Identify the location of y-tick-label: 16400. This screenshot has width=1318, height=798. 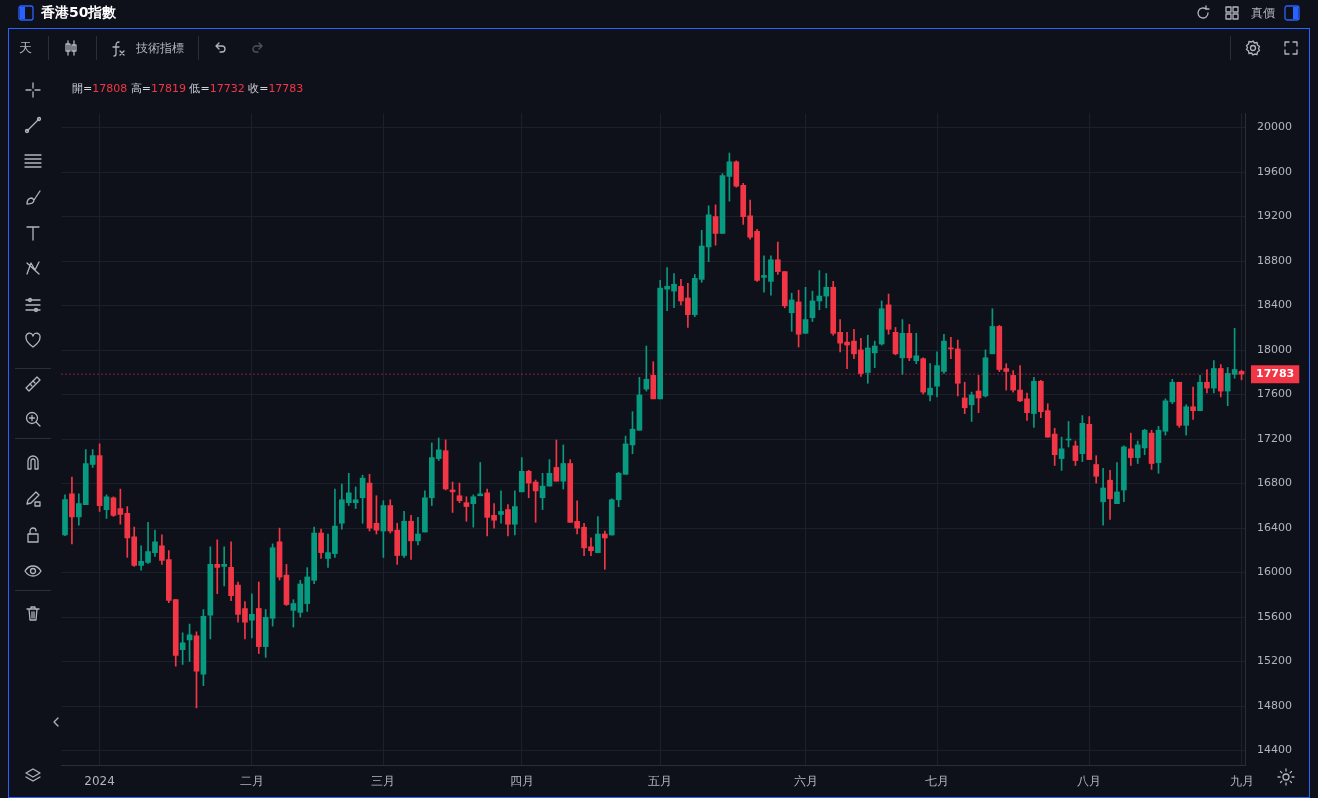
(1274, 527).